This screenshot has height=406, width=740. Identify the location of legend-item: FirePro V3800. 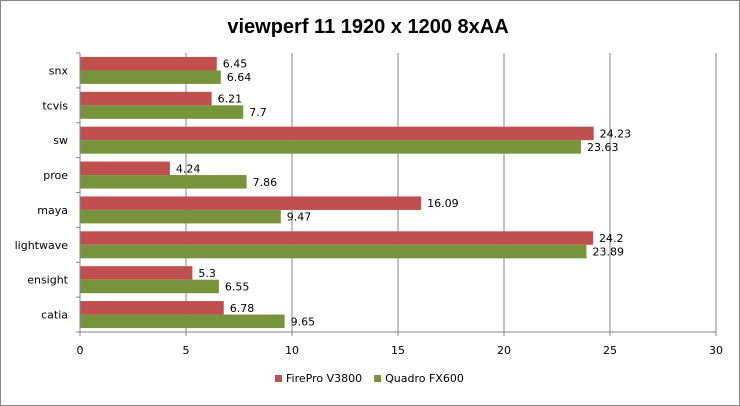
(318, 378).